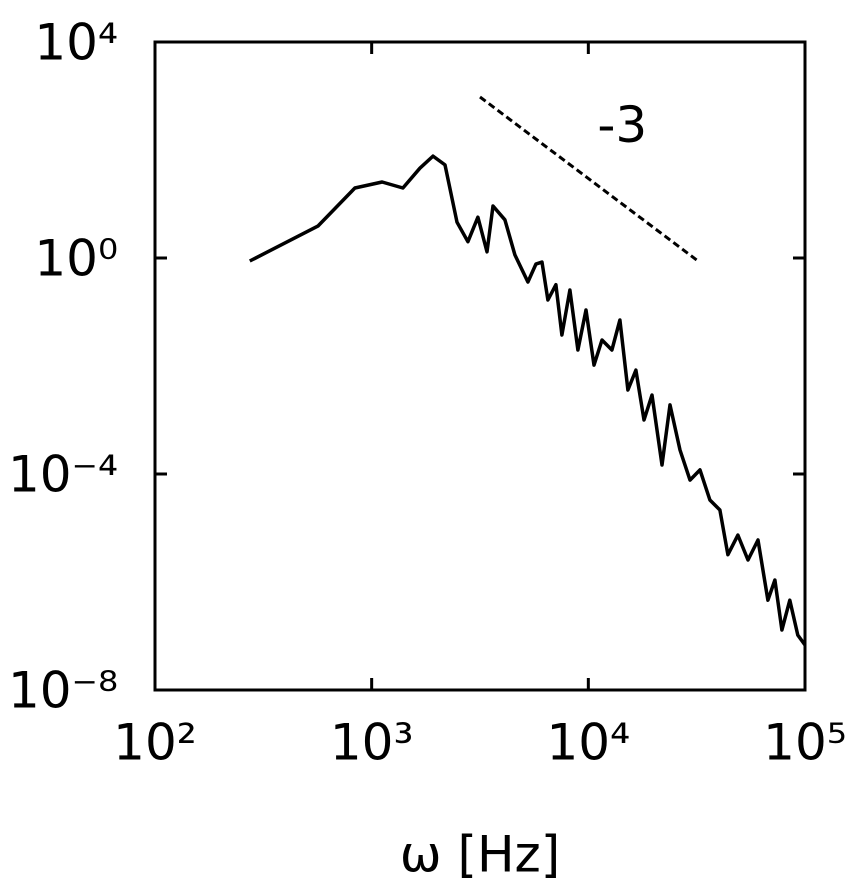 The image size is (854, 895). Describe the element at coordinates (480, 855) in the screenshot. I see `x-axis-label: ω [Hz]` at that location.